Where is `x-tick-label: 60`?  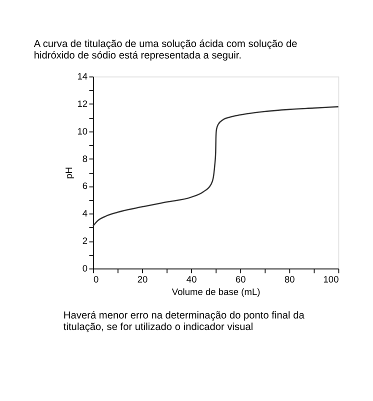 x-tick-label: 60 is located at coordinates (240, 279).